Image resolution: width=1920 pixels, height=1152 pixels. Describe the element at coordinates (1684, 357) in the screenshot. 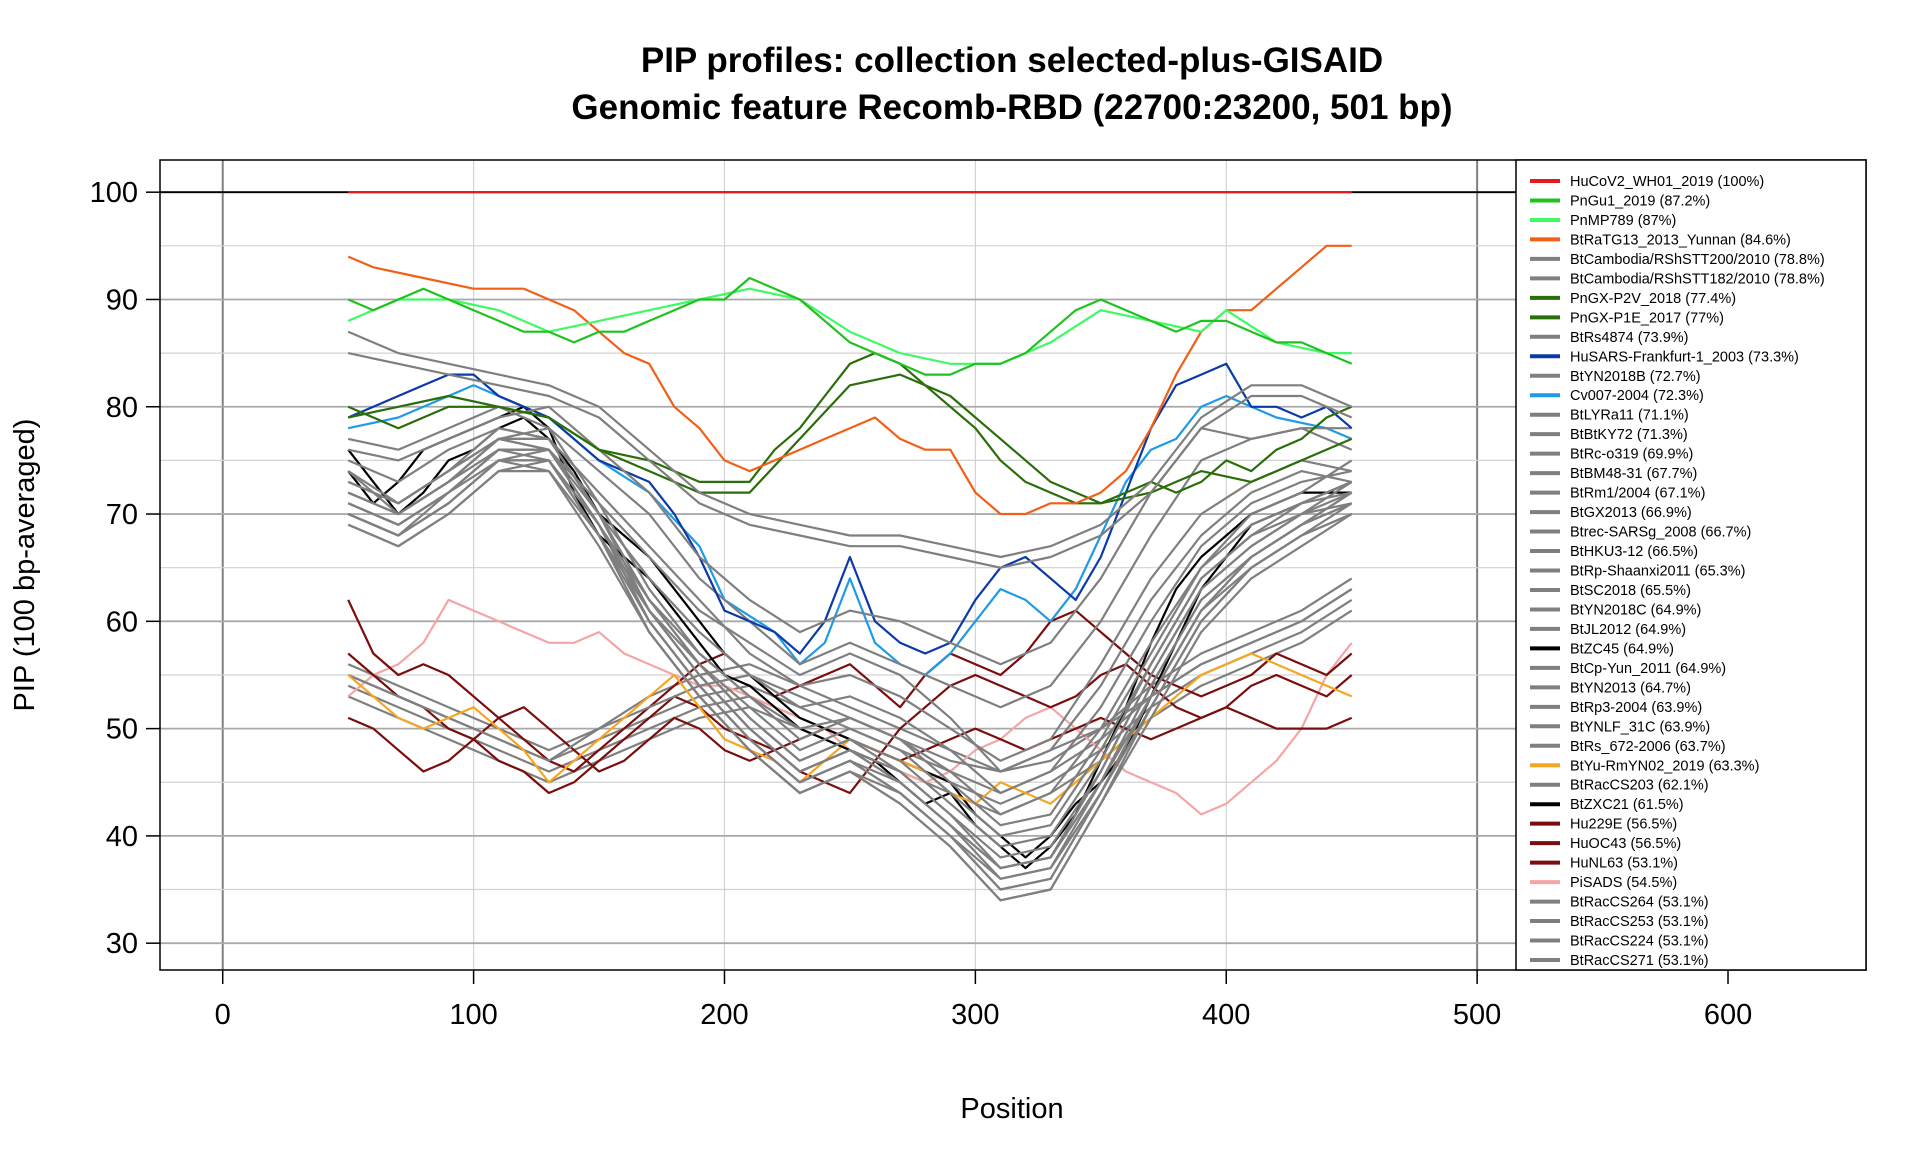

I see `legend-label: HuSARS-Frankfurt-1_2003 (73.3%)` at that location.